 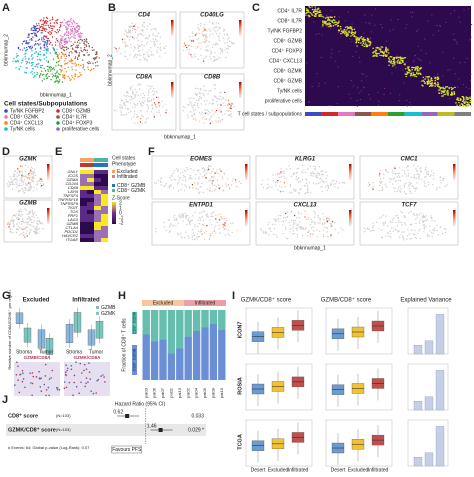 What do you see at coordinates (359, 443) in the screenshot?
I see `plot-frame` at bounding box center [359, 443].